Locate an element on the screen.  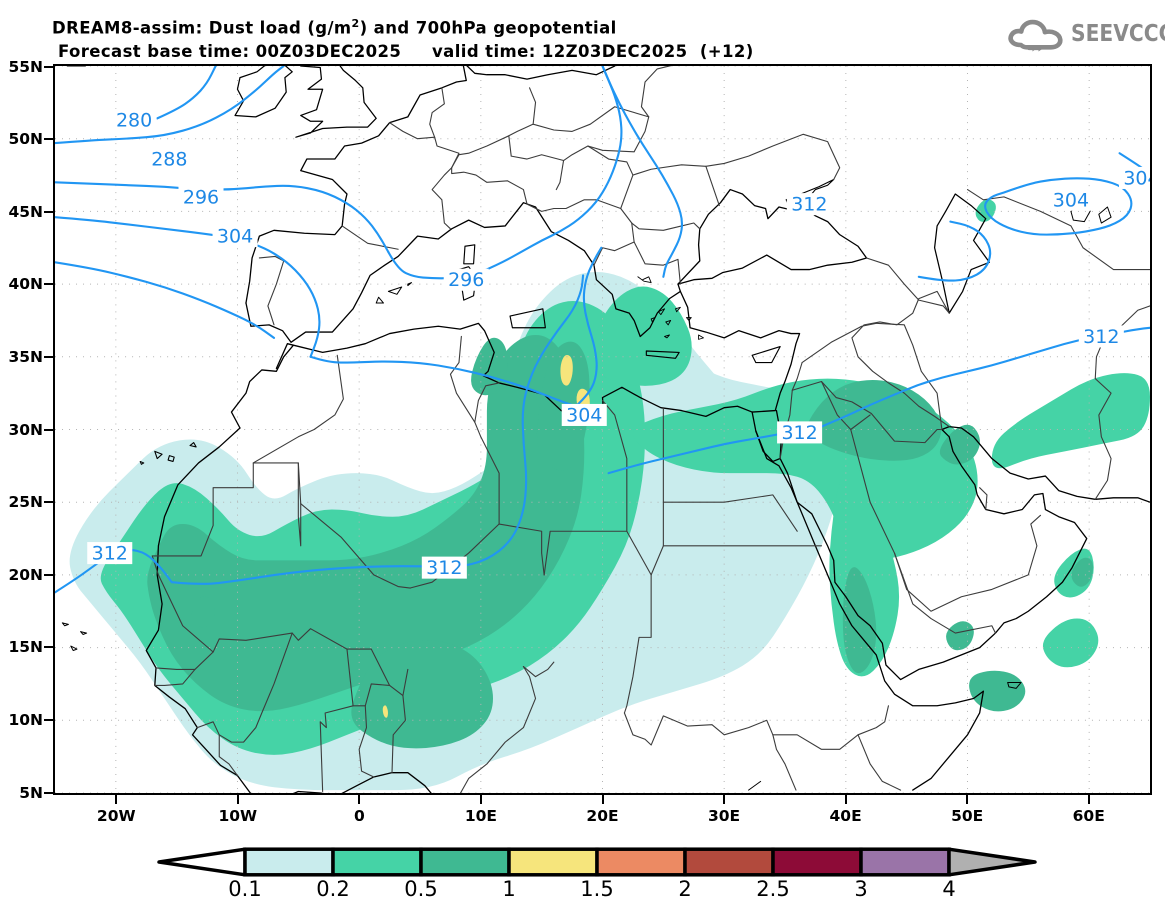
latitude-axis: 5N 10N 15N 20N 25N 30N 35N 40N 45N 50N 55N is located at coordinates (26, 430).